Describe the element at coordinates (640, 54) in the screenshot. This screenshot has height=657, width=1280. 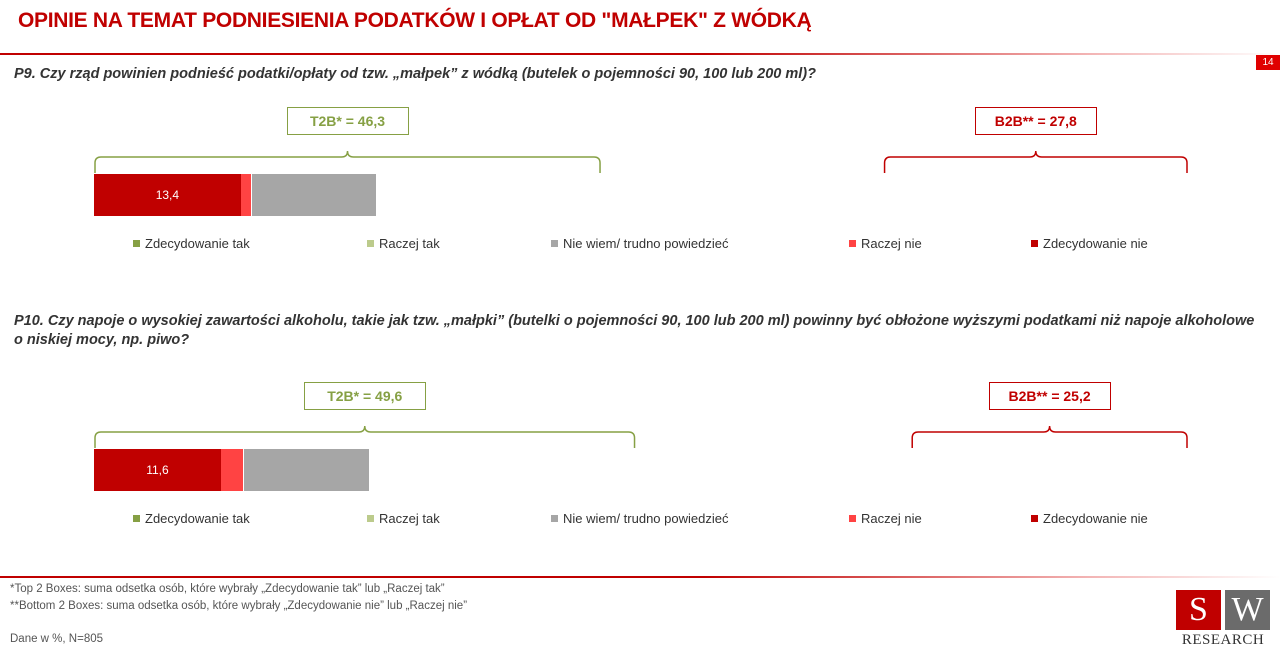
I see `title-divider` at that location.